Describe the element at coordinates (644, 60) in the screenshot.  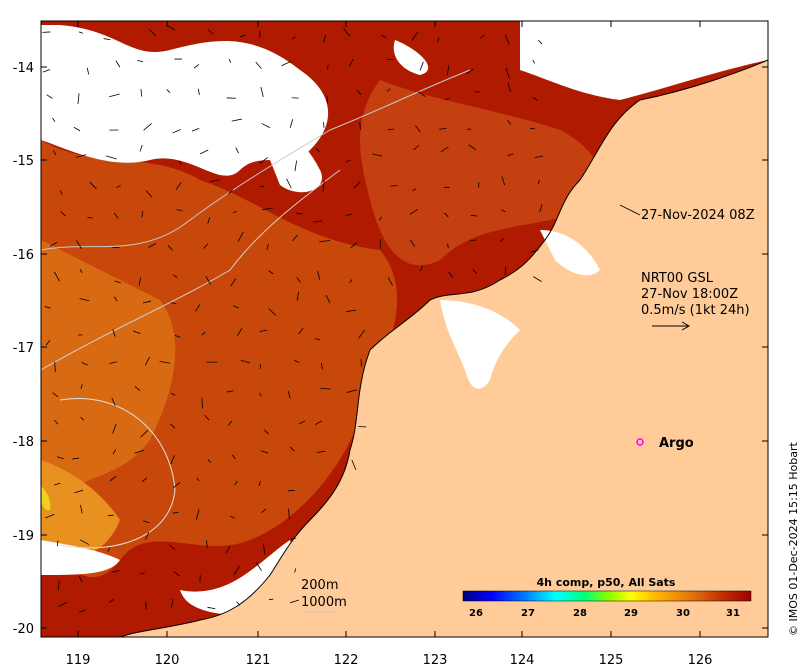
I see `cloud-cover-northeast` at that location.